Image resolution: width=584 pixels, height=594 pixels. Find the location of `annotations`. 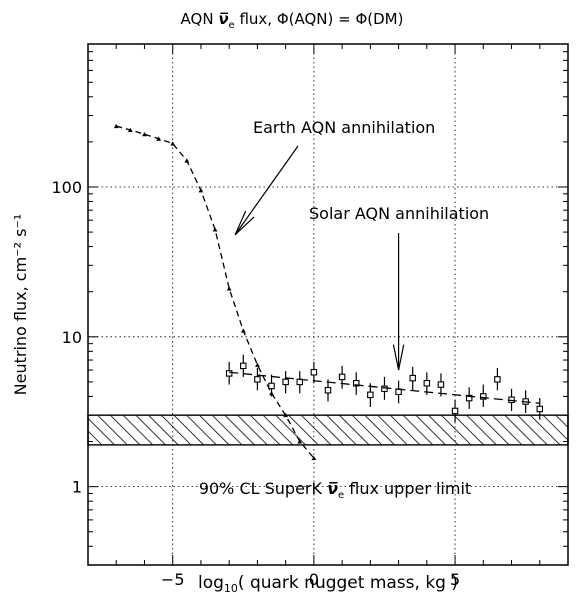

annotations is located at coordinates (319, 258).